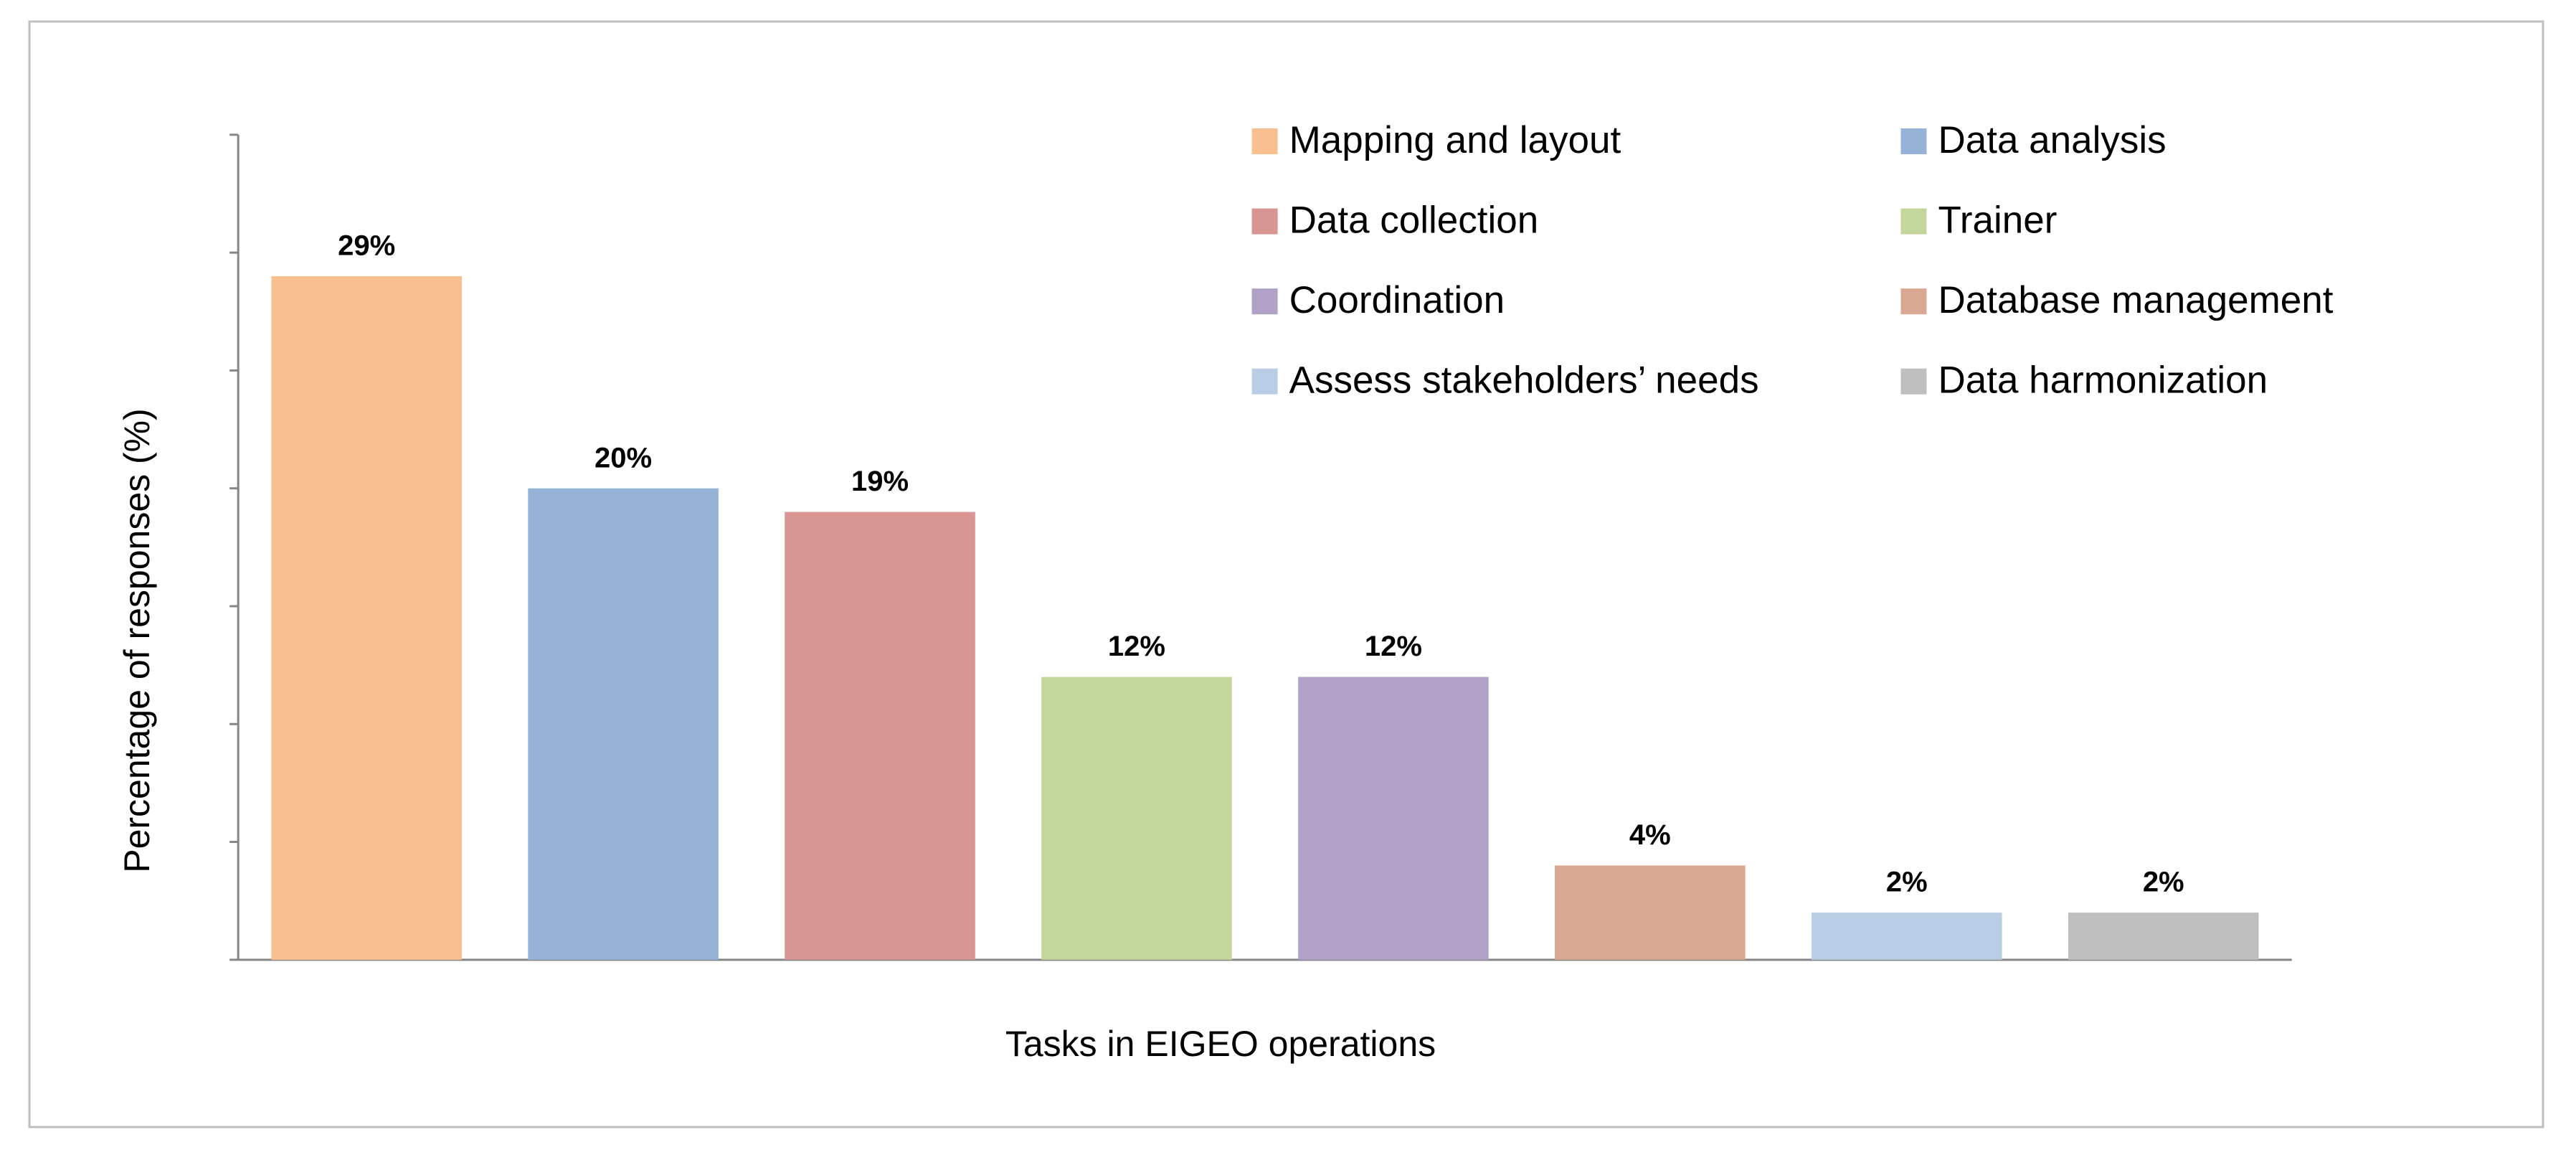  I want to click on legend-label: Assess stakeholders’ needs, so click(1524, 380).